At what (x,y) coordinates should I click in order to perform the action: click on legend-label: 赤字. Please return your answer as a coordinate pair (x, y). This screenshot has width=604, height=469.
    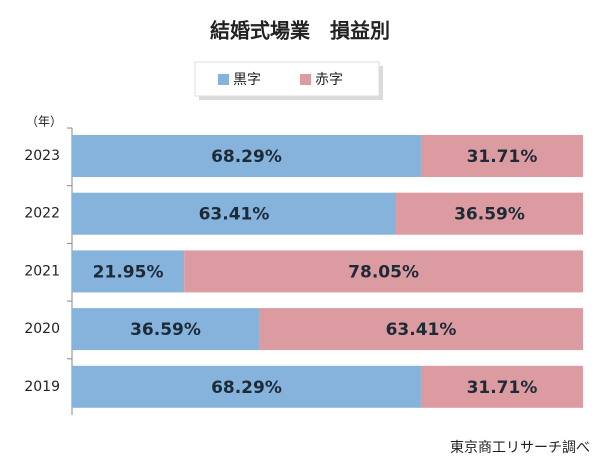
    Looking at the image, I should click on (329, 80).